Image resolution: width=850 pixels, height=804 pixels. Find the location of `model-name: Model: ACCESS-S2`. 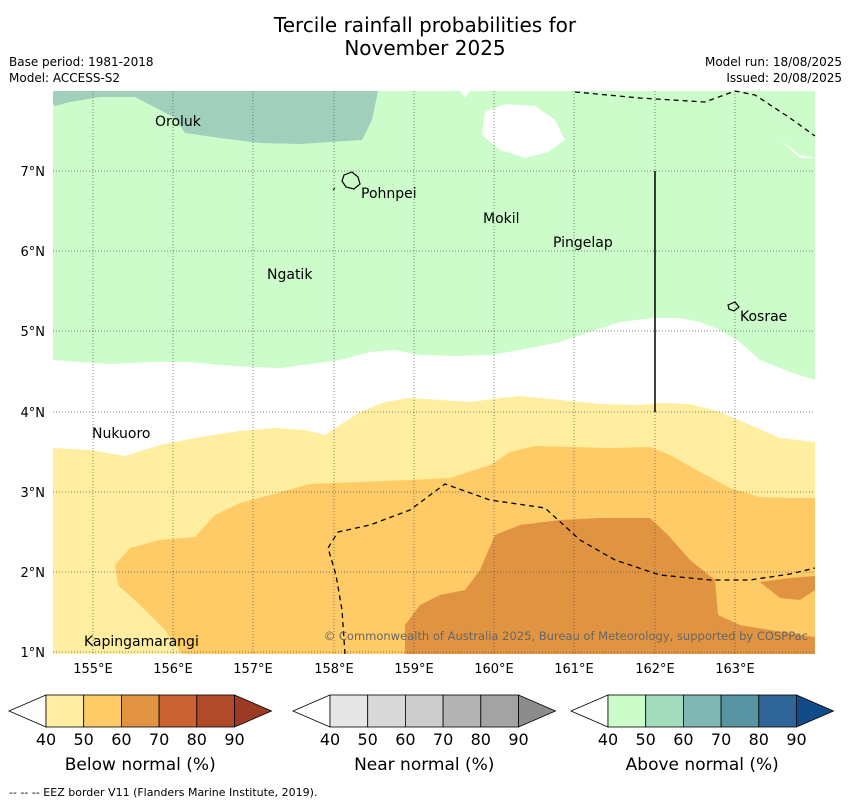

model-name: Model: ACCESS-S2 is located at coordinates (65, 78).